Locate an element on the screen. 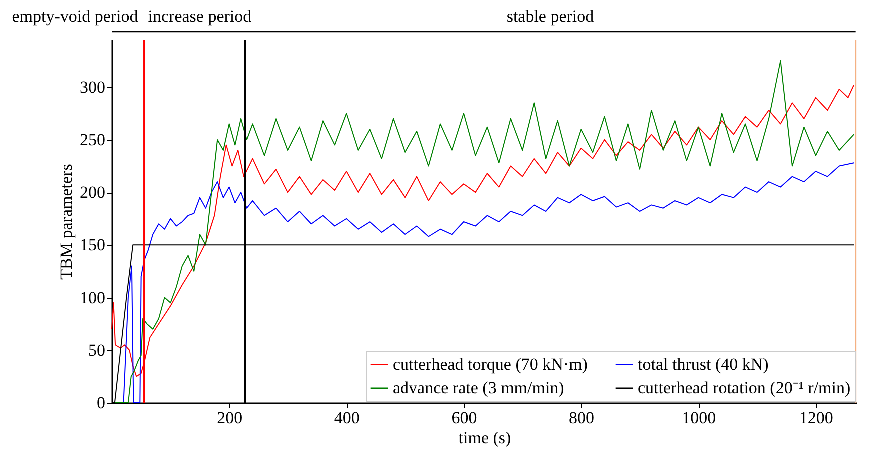  legend-label: advance rate (3 mm/min) is located at coordinates (478, 388).